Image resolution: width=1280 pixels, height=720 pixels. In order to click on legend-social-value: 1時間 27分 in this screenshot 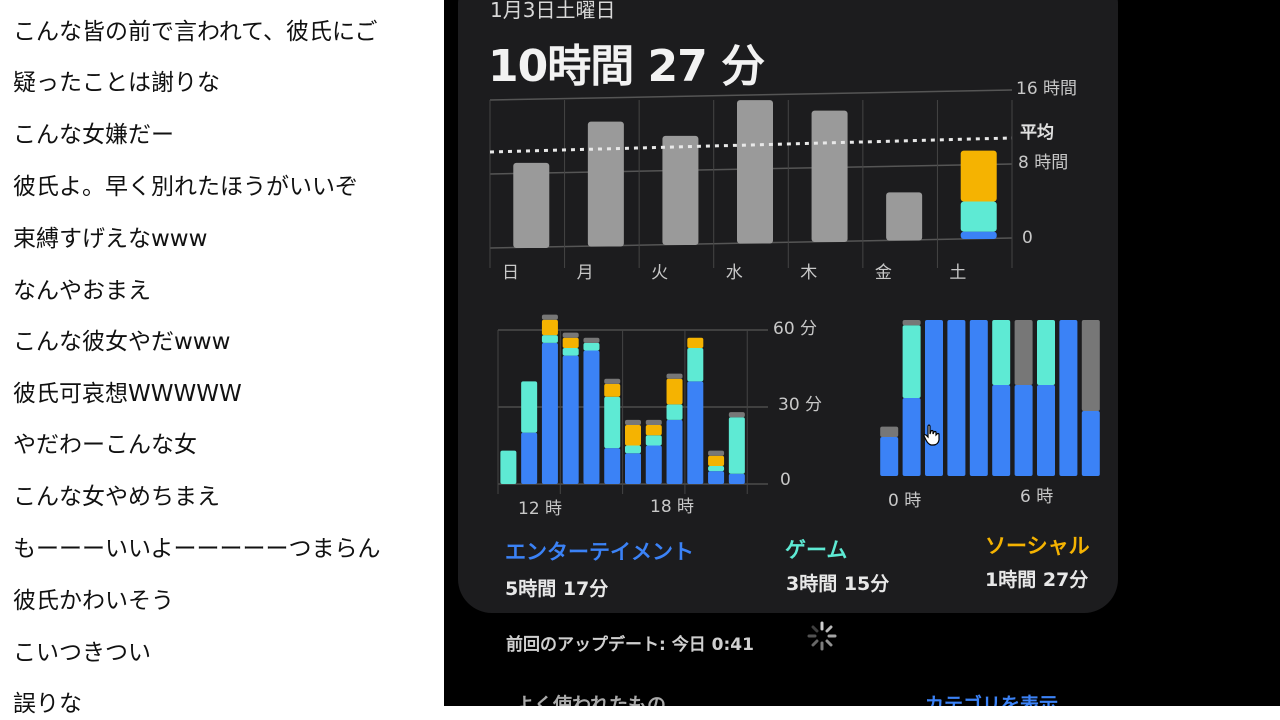, I will do `click(1037, 580)`.